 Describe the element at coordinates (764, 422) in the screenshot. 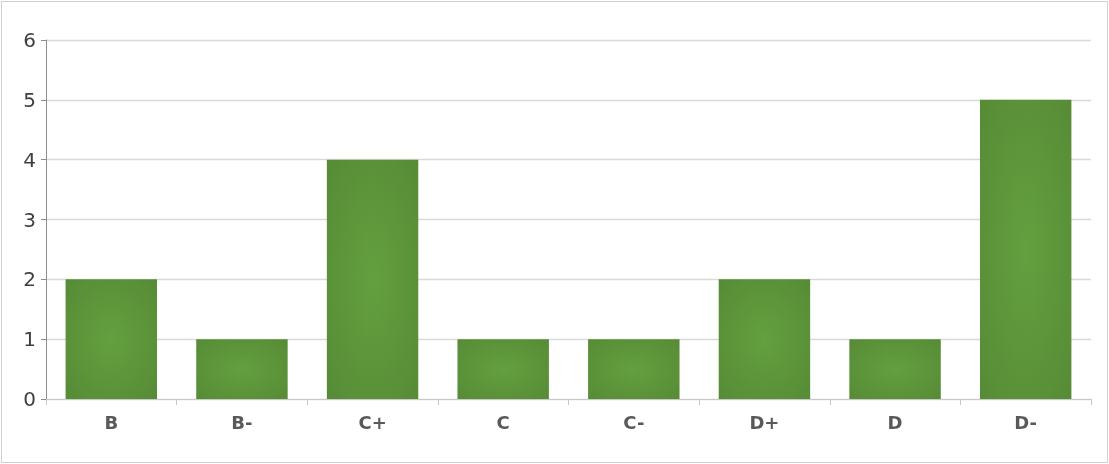

I see `x-tick-label: D+` at that location.